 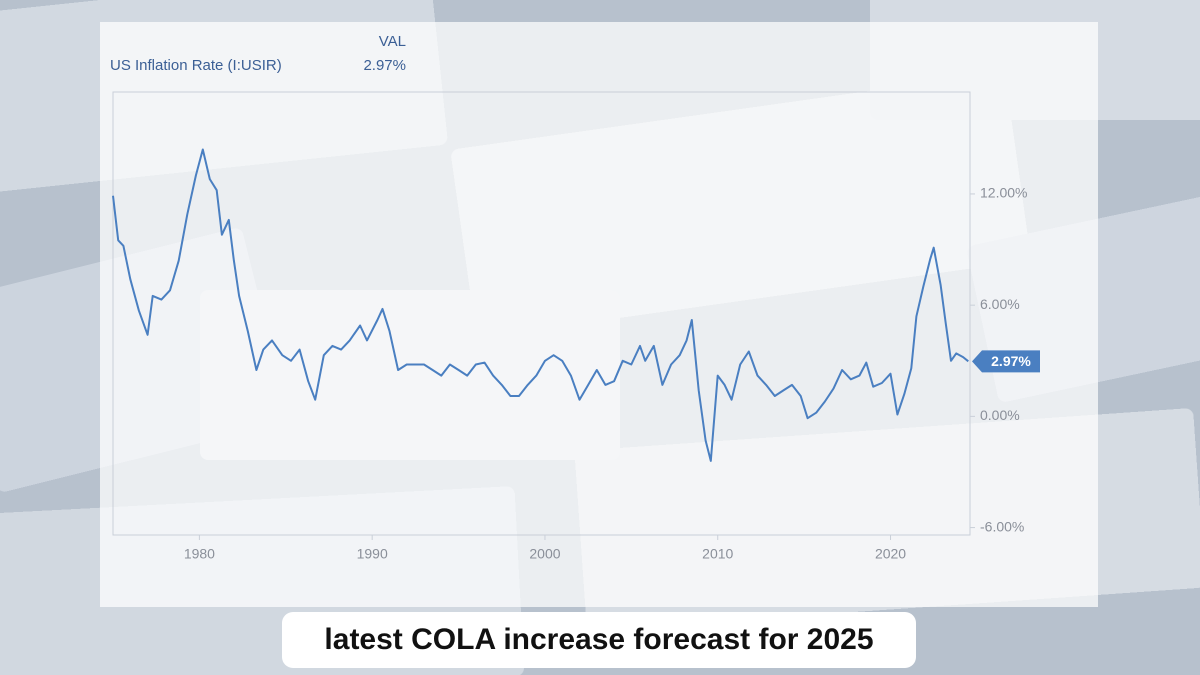 I want to click on current-value-badge, so click(x=1006, y=361).